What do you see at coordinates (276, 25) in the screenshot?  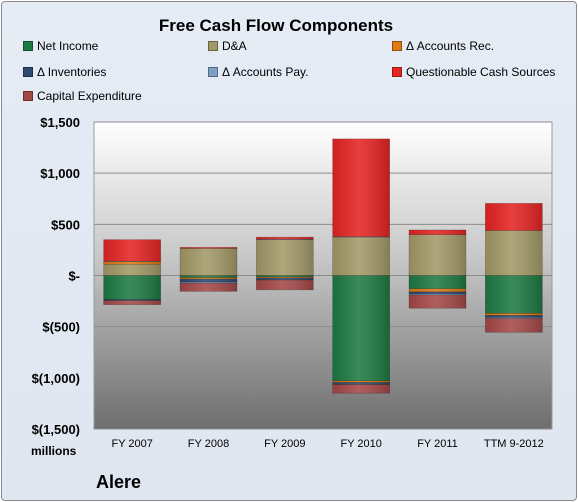 I see `chart-title: Free Cash Flow Components` at bounding box center [276, 25].